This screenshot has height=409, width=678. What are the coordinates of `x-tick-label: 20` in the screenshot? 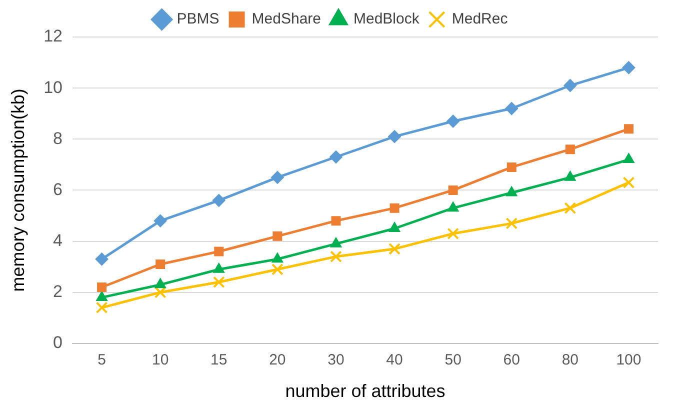 It's located at (277, 360).